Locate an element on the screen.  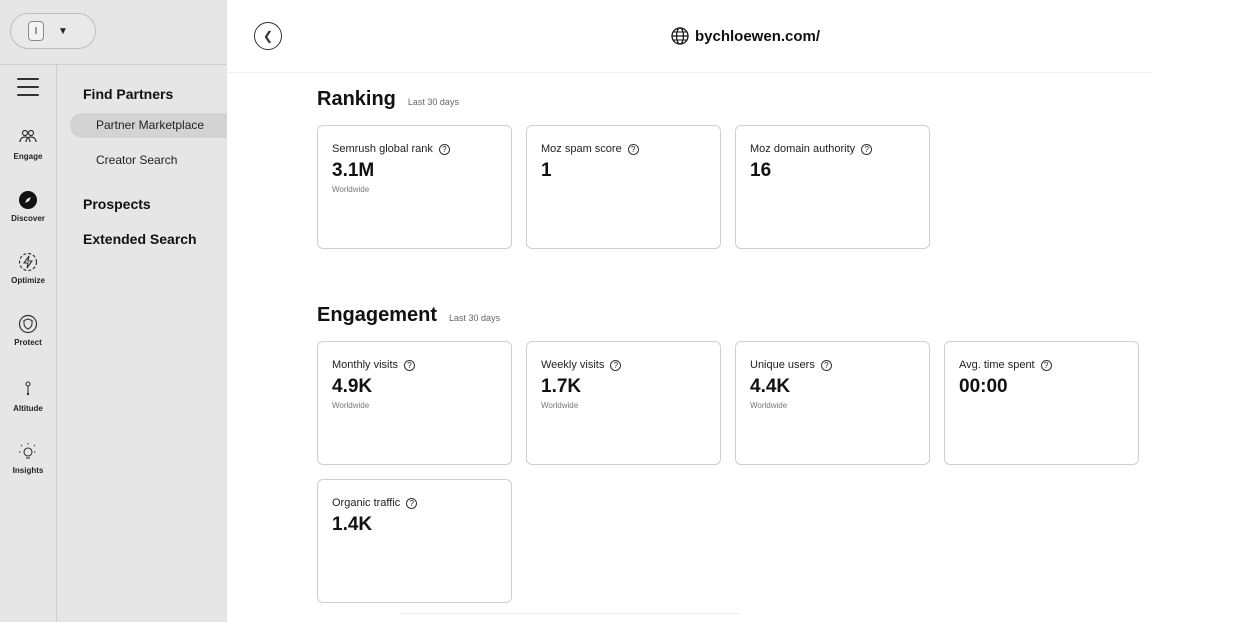
ranking-section-title: Ranking Last 30 days is located at coordinates (388, 99).